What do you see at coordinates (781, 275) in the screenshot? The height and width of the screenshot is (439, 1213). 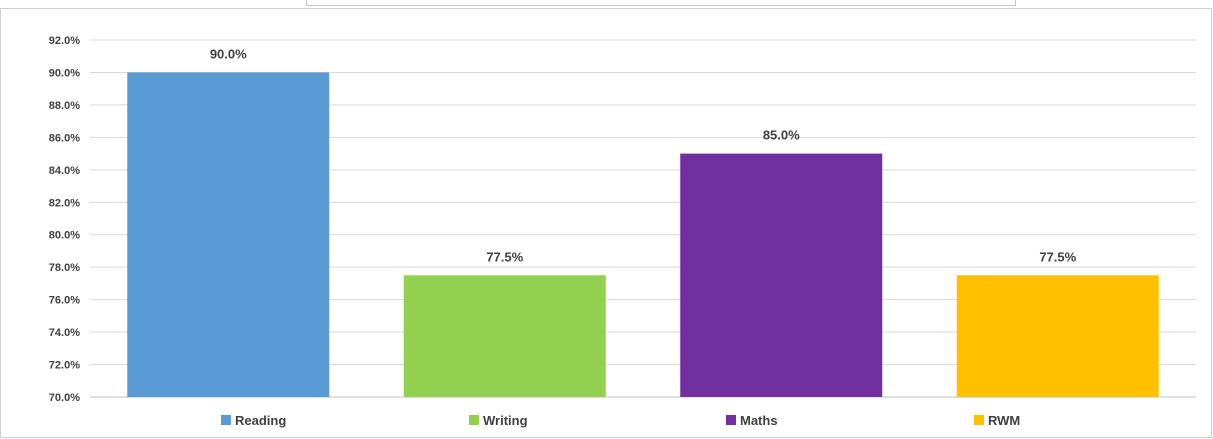 I see `bar-maths` at bounding box center [781, 275].